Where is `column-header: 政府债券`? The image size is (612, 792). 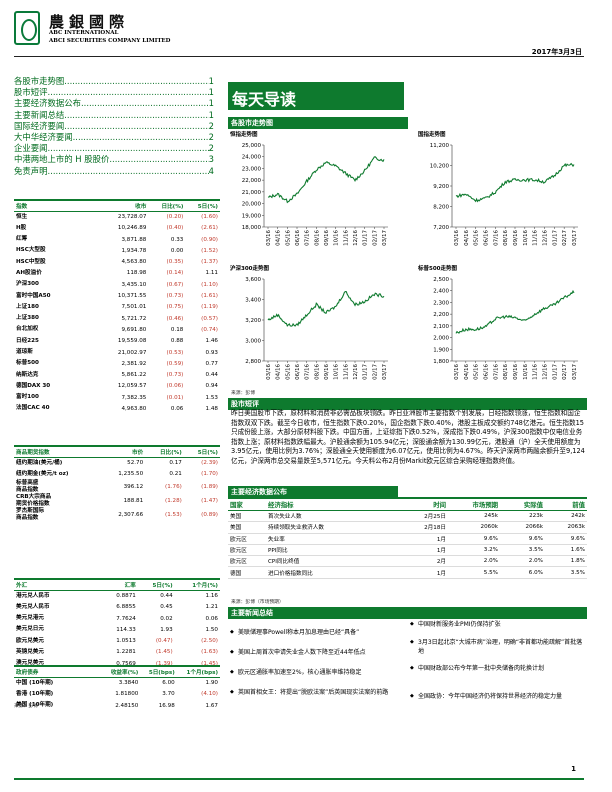 column-header: 政府债券 is located at coordinates (27, 672).